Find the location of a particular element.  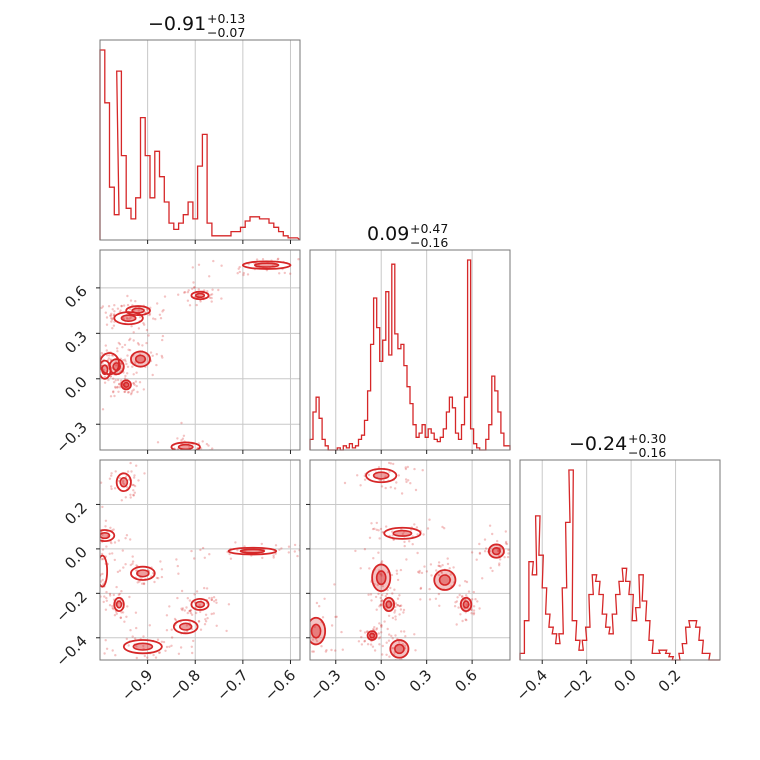

xtick-label-1-1: 0.0 is located at coordinates (375, 681).